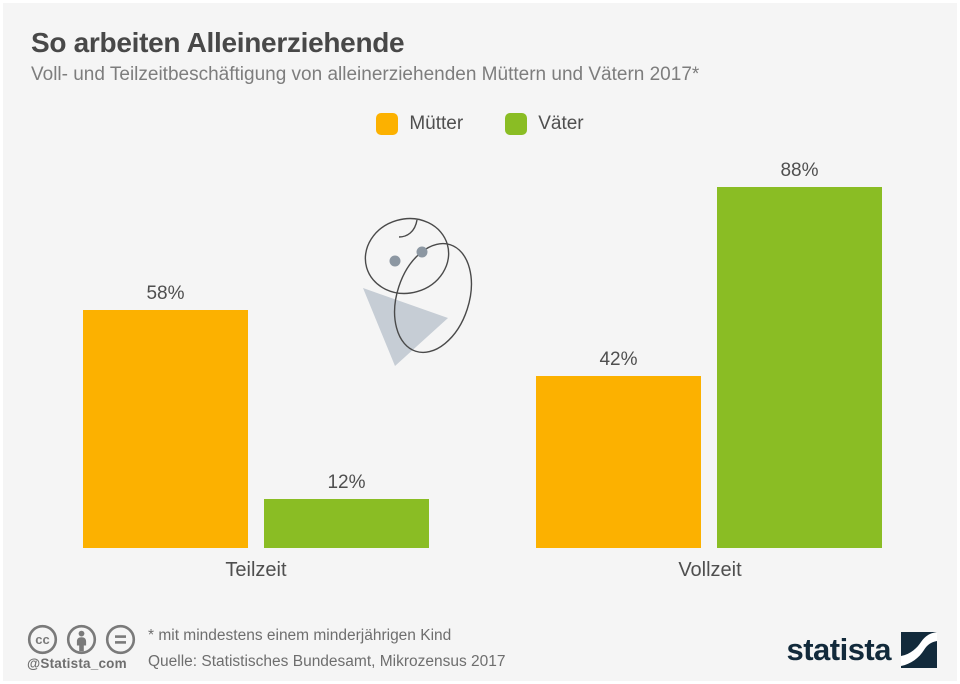 Image resolution: width=960 pixels, height=684 pixels. Describe the element at coordinates (256, 415) in the screenshot. I see `bar-group-teilzeit: 58% 12%` at that location.